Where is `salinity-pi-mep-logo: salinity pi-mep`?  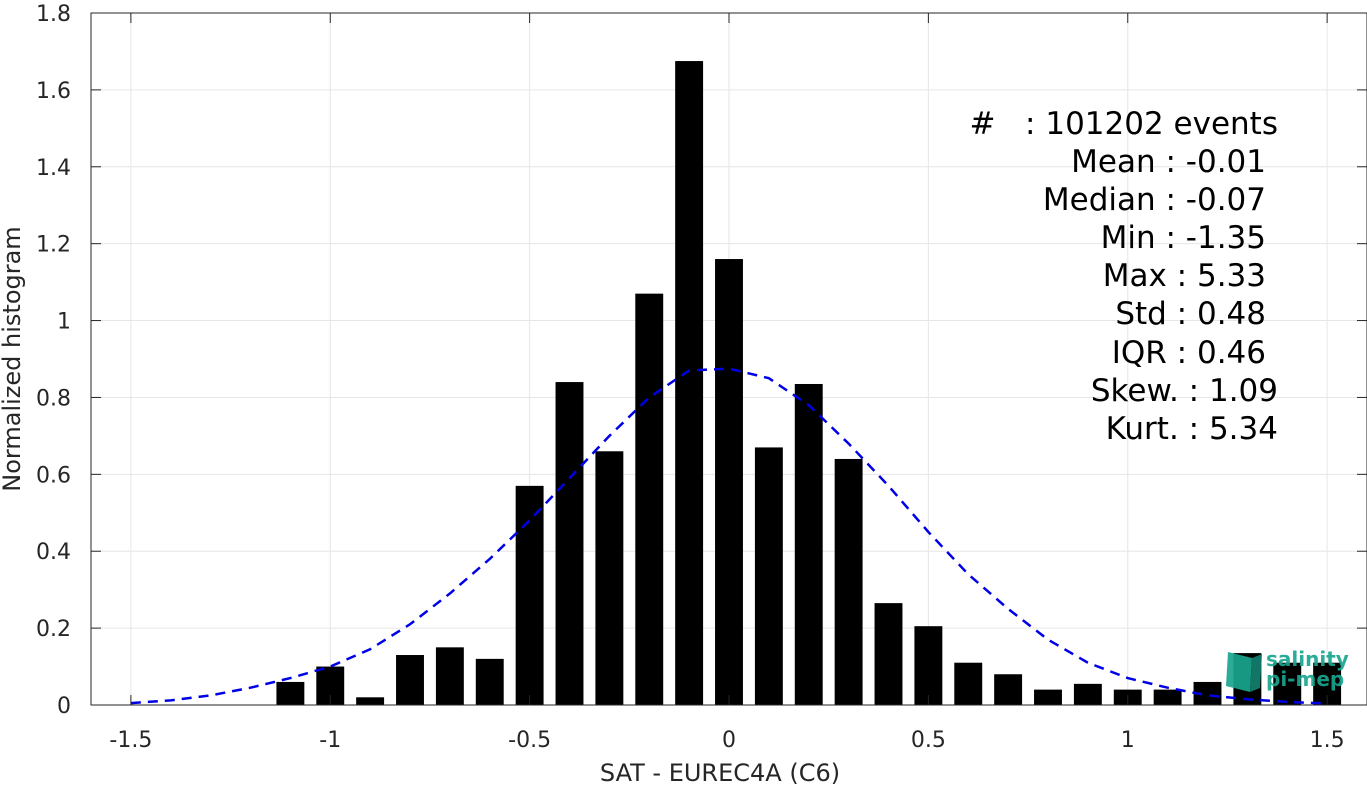 salinity-pi-mep-logo: salinity pi-mep is located at coordinates (1287, 669).